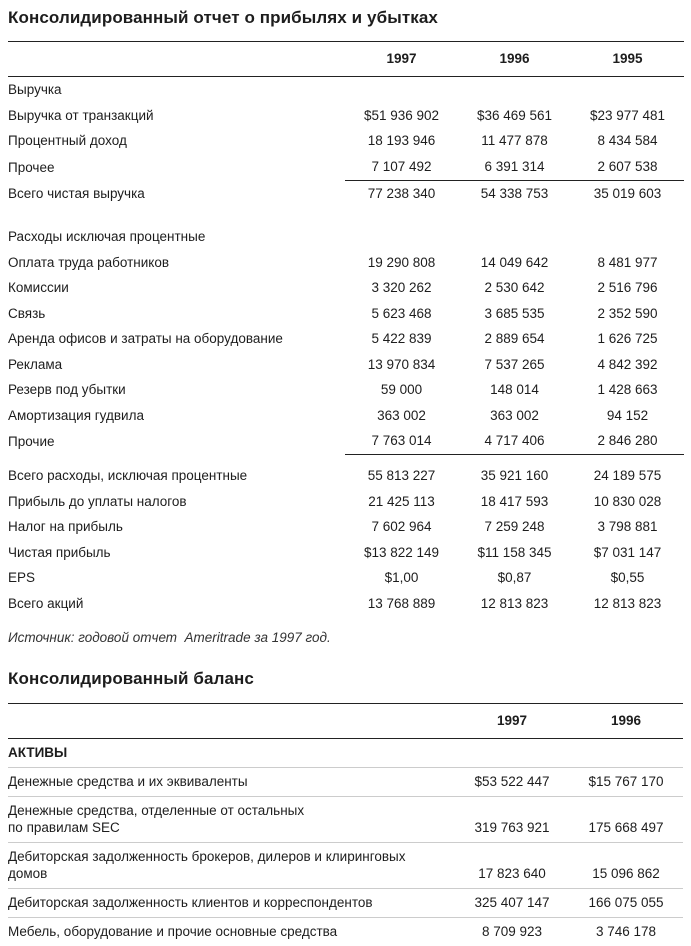  I want to click on column-header-year: 1995, so click(627, 59).